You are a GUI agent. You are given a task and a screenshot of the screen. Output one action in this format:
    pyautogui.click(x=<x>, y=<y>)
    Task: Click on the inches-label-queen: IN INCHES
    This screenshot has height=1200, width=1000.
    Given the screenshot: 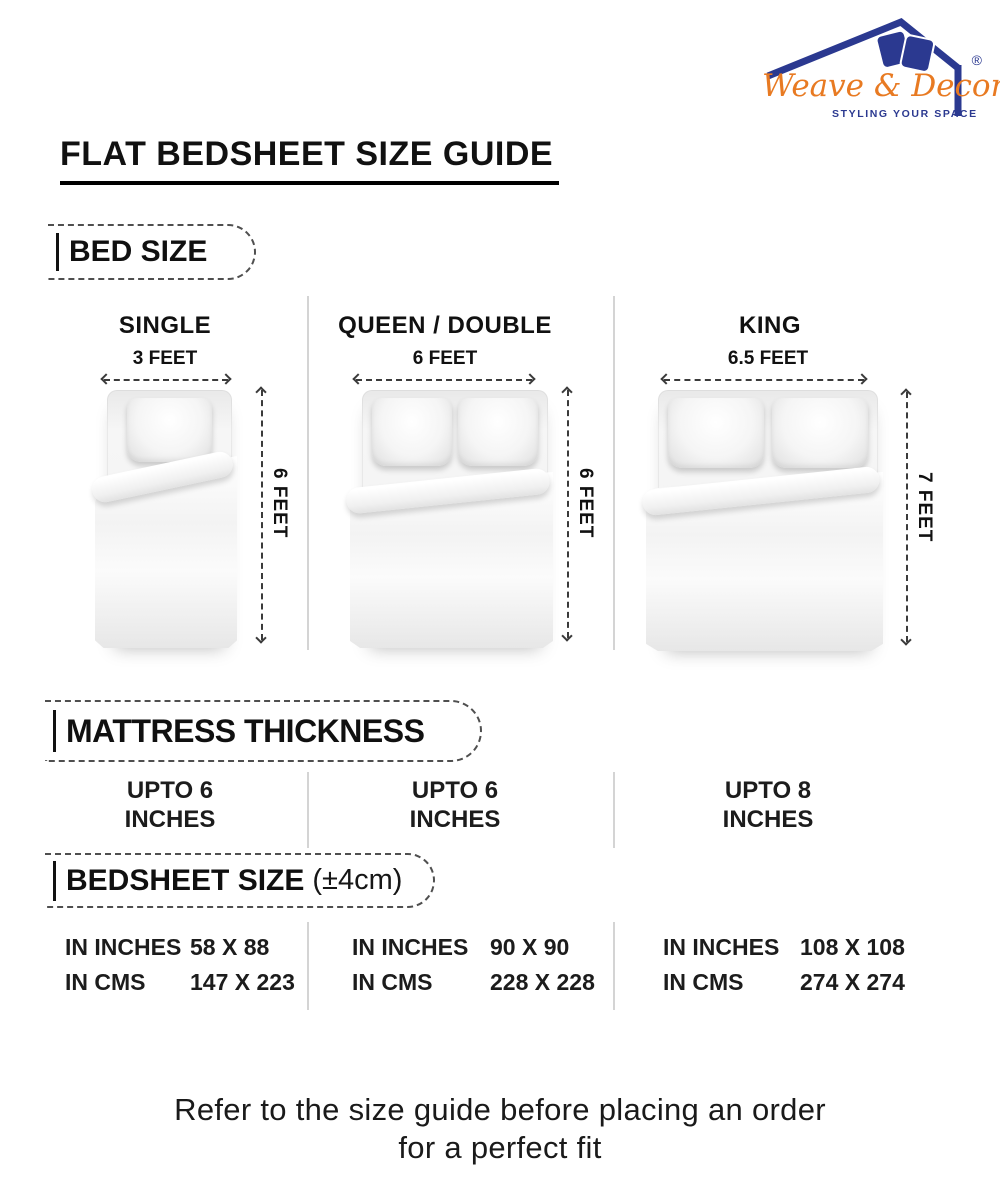 What is the action you would take?
    pyautogui.click(x=410, y=947)
    